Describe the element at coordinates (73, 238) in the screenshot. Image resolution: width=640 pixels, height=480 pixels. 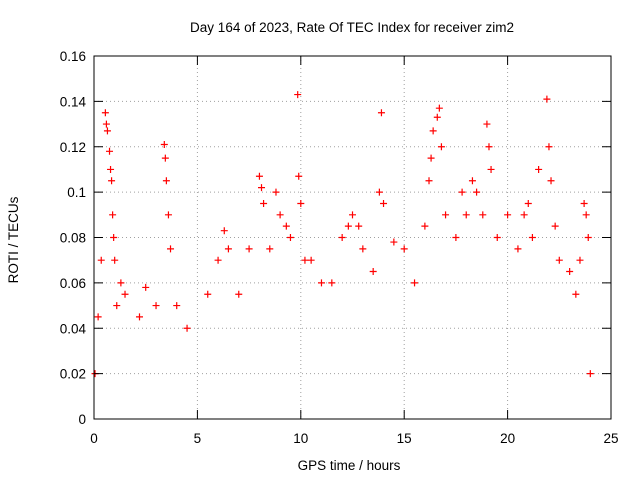
I see `y-tick-label: 0.08` at that location.